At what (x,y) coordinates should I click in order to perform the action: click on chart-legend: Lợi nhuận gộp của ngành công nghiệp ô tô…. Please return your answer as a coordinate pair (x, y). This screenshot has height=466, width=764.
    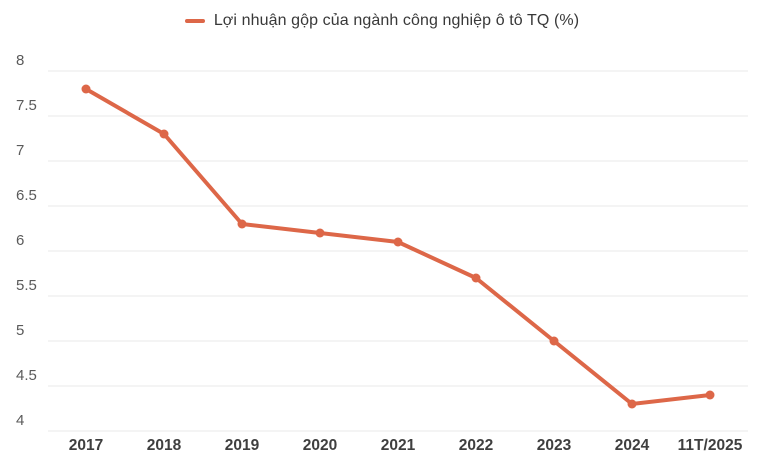
    Looking at the image, I should click on (382, 21).